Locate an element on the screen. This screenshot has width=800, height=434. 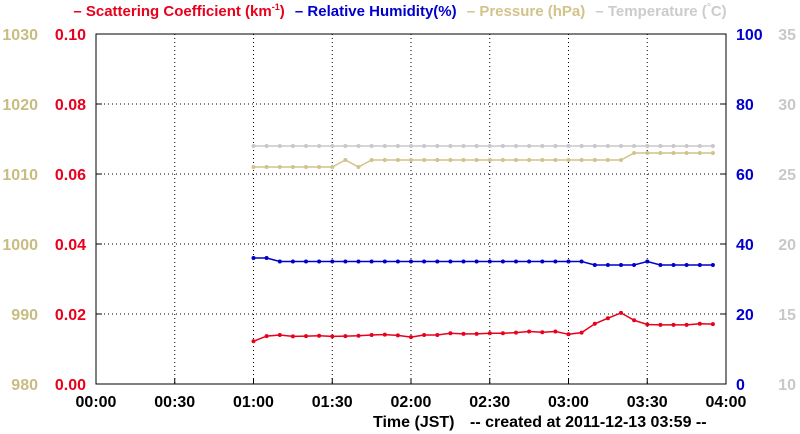
x-axis-label: Time (JST) is located at coordinates (414, 422).